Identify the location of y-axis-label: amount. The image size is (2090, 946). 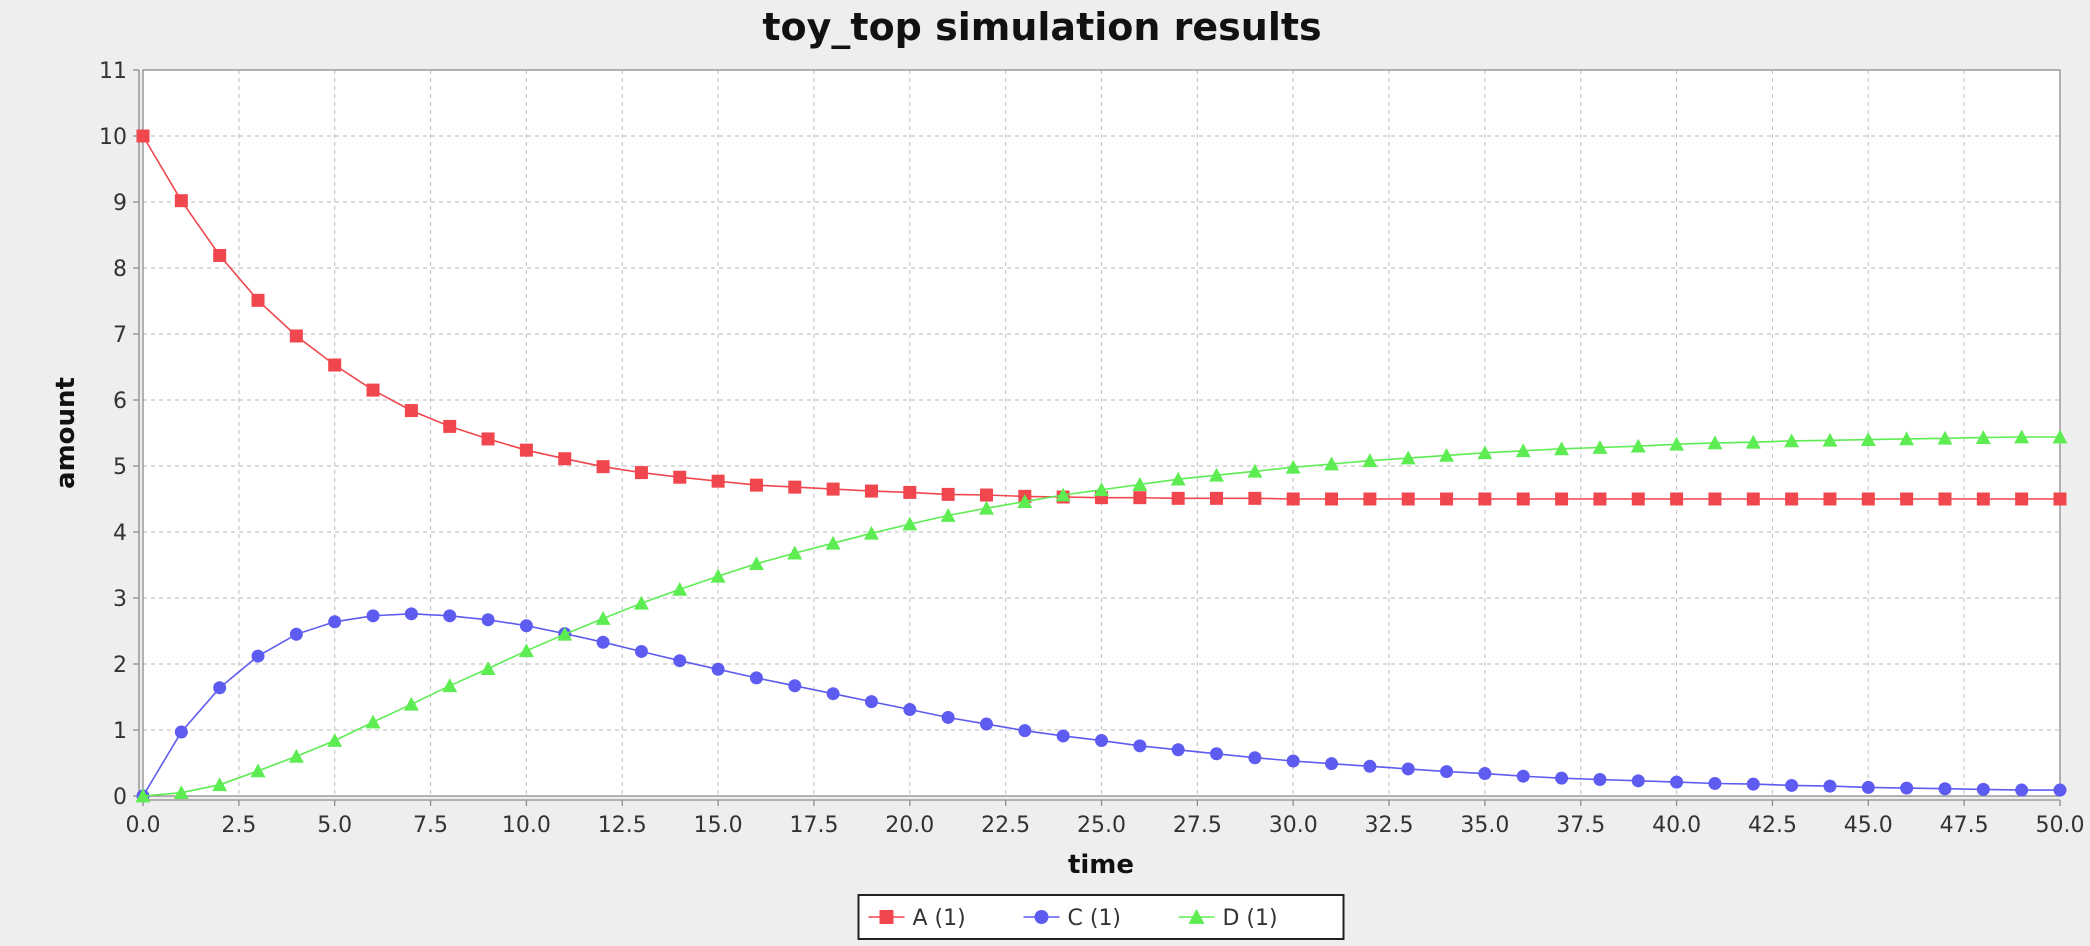
(66, 433).